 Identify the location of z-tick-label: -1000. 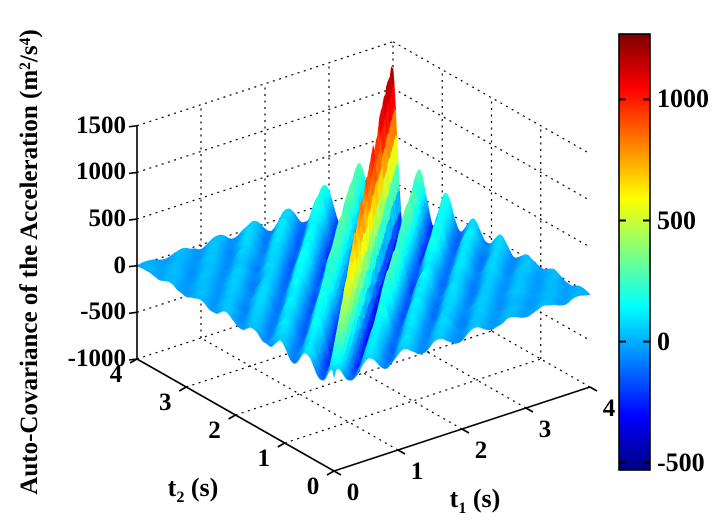
(96, 358).